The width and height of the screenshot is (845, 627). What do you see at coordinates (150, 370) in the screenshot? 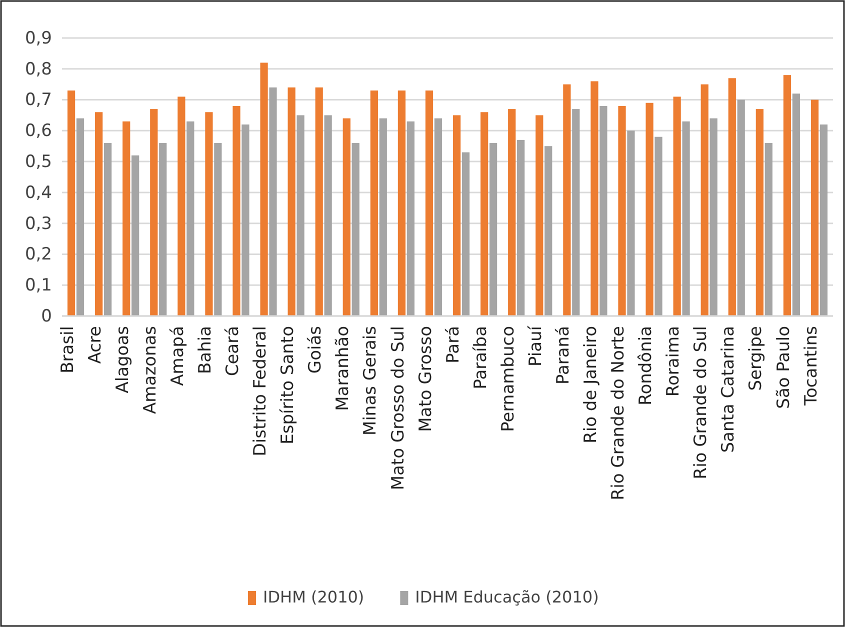
I see `x-tick-label: Amazonas` at bounding box center [150, 370].